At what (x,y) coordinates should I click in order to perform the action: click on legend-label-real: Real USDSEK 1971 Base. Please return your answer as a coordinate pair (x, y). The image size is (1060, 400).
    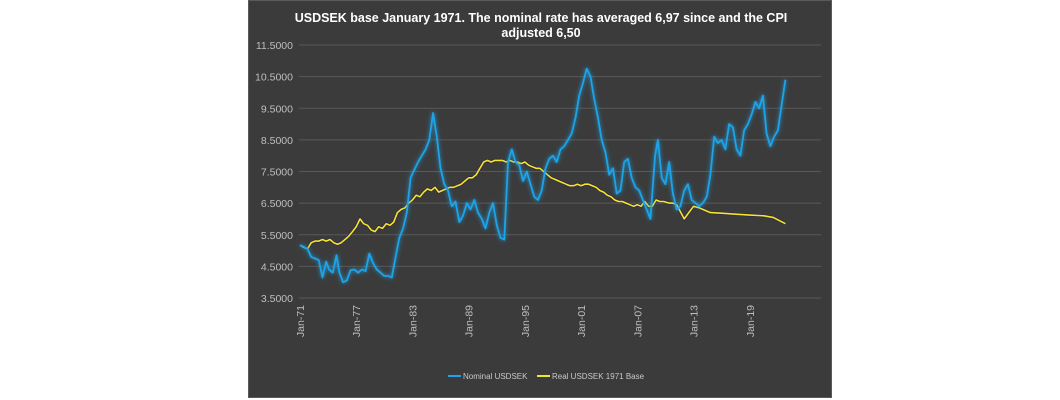
    Looking at the image, I should click on (598, 376).